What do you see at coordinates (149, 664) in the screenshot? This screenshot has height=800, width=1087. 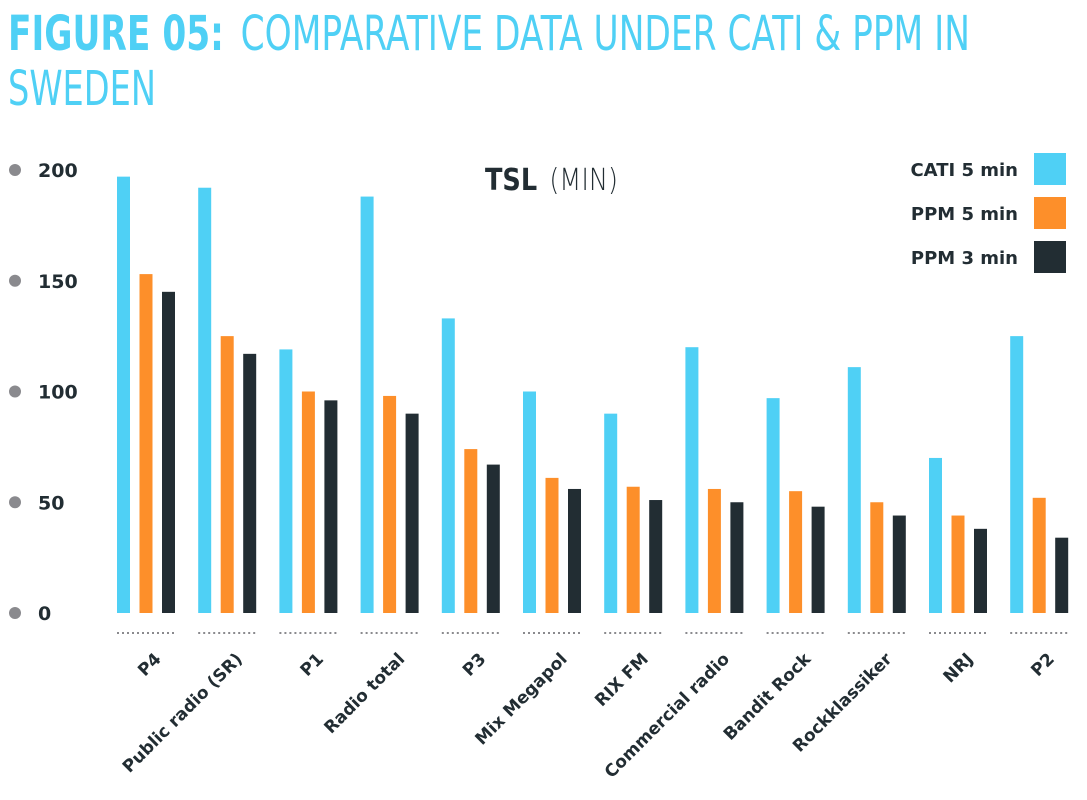 I see `x-tick-label: P4` at bounding box center [149, 664].